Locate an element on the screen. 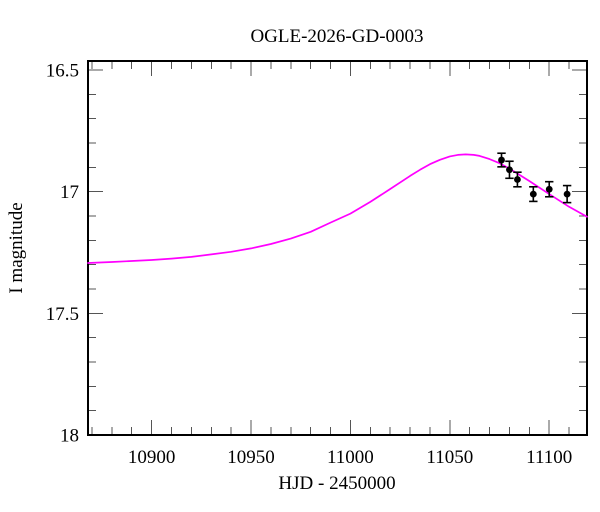 The image size is (600, 512). x-tick-label: 11000 is located at coordinates (350, 457).